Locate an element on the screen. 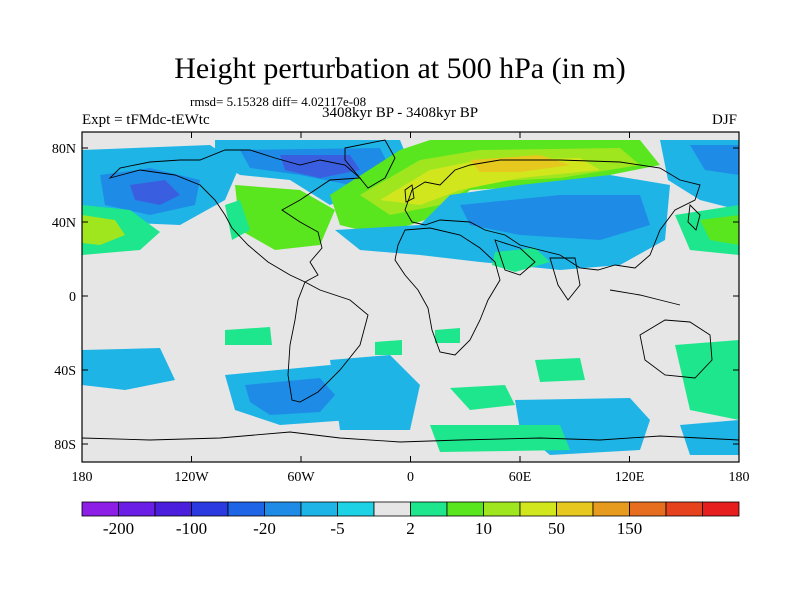  lat-tick-label: 40S is located at coordinates (65, 371).